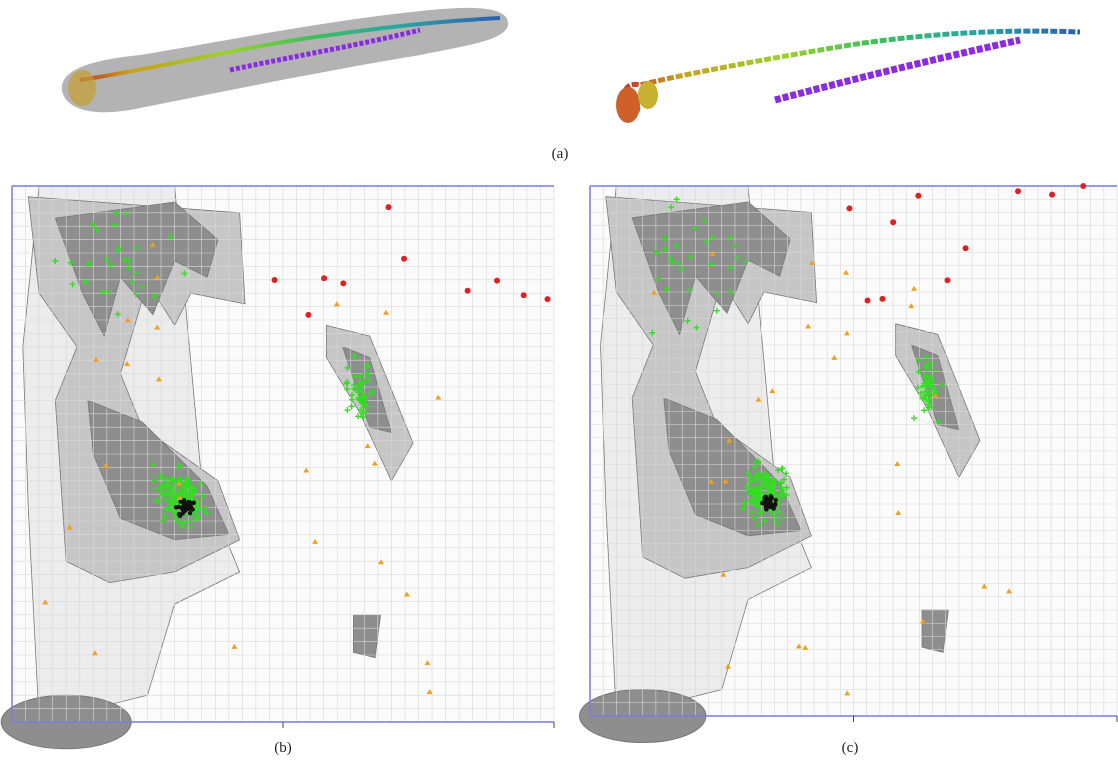 This screenshot has width=1118, height=771. I want to click on panel-label: (a), so click(560, 154).